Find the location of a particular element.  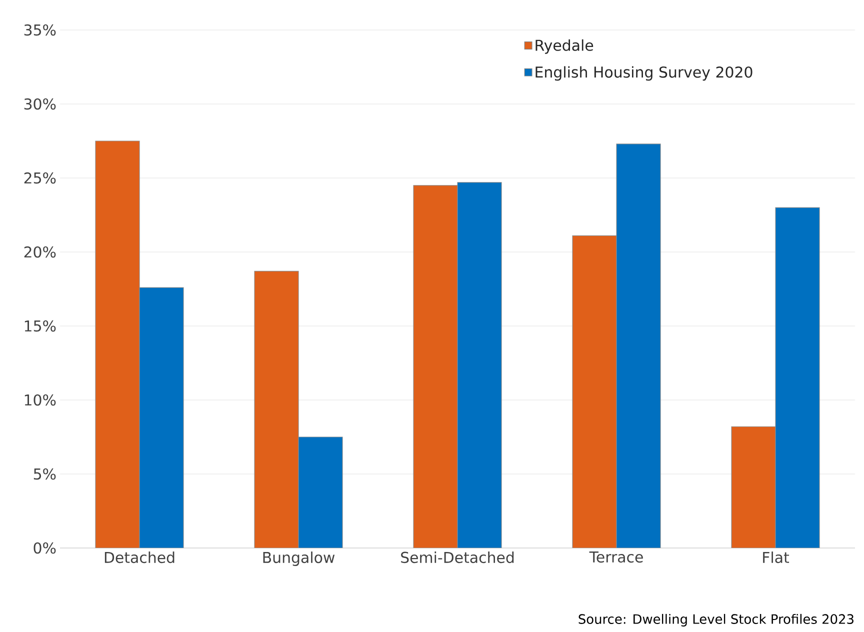

legend-label: Ryedale is located at coordinates (565, 46).